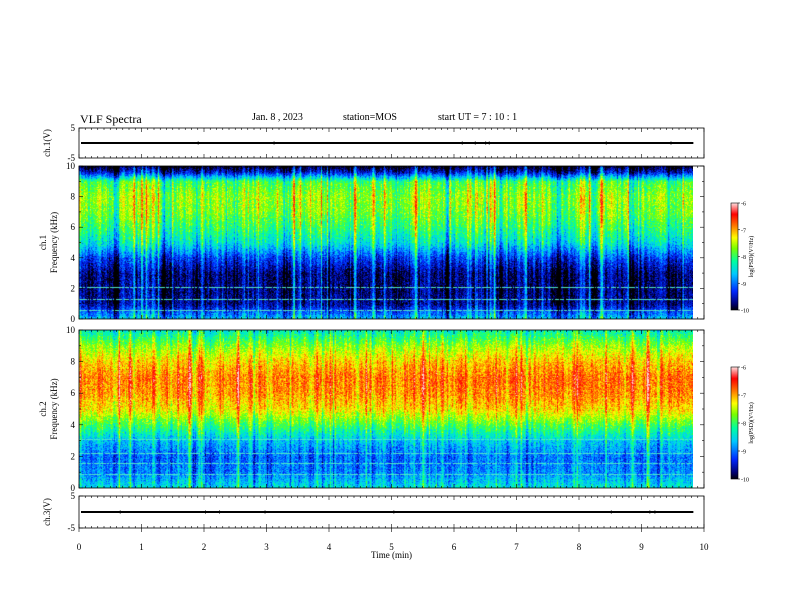 The width and height of the screenshot is (792, 612). What do you see at coordinates (391, 547) in the screenshot?
I see `x-tick-label: 5` at bounding box center [391, 547].